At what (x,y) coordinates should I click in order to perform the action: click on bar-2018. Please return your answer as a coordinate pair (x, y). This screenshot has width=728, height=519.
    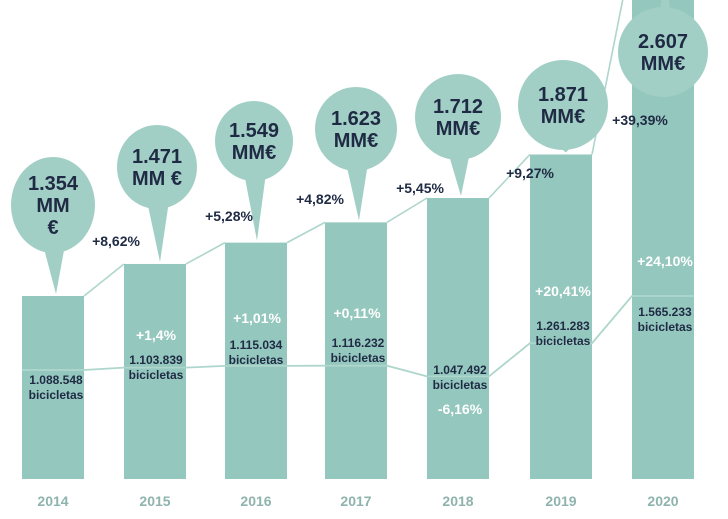
    Looking at the image, I should click on (458, 338).